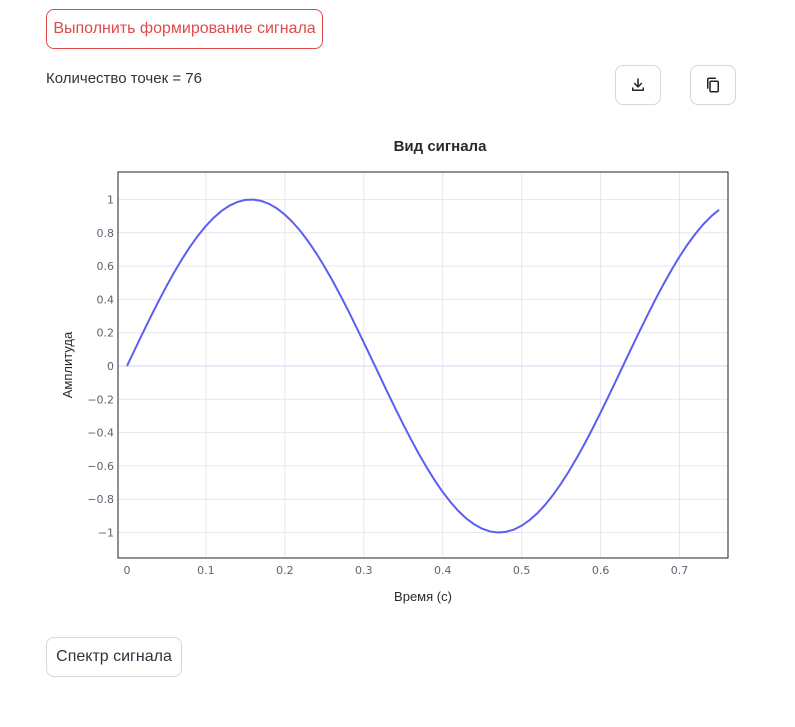 Image resolution: width=795 pixels, height=727 pixels. I want to click on download-button, so click(638, 85).